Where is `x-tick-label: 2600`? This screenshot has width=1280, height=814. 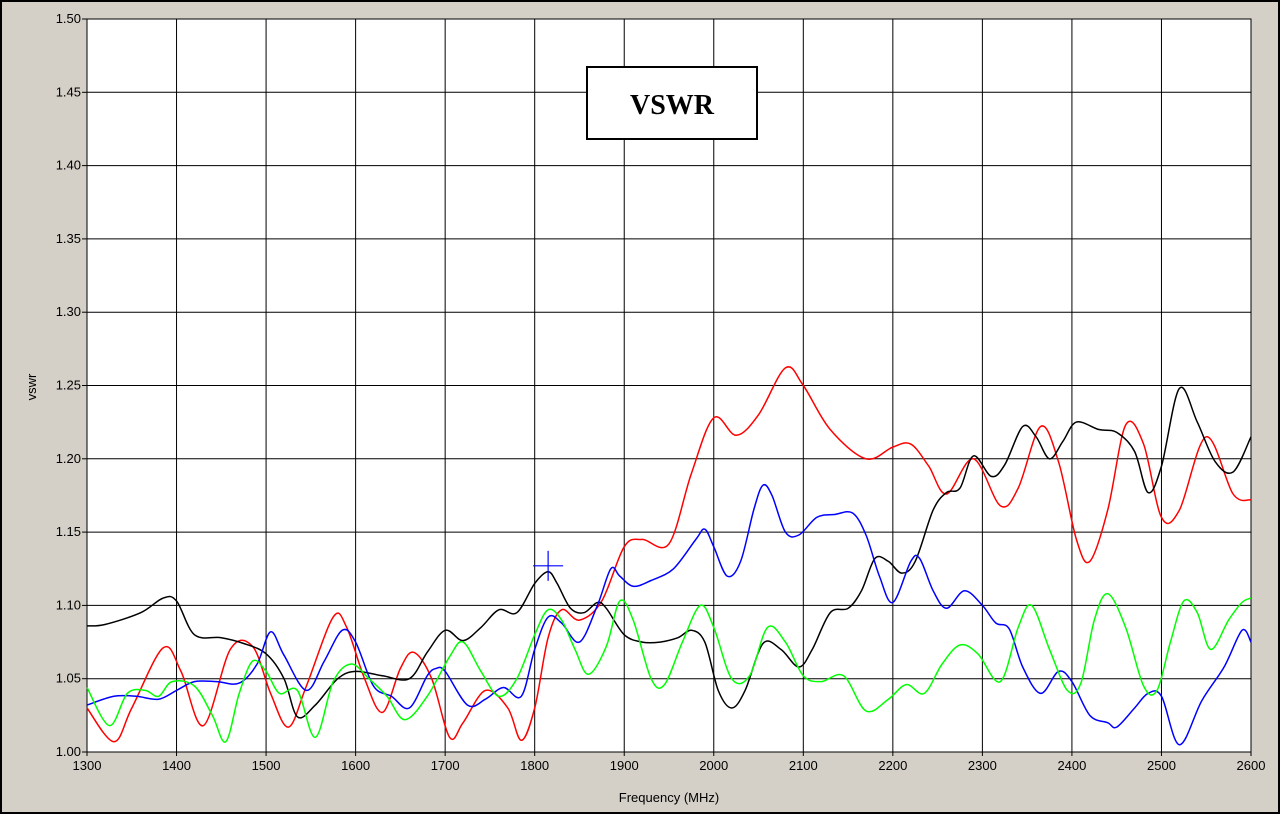 x-tick-label: 2600 is located at coordinates (1251, 765).